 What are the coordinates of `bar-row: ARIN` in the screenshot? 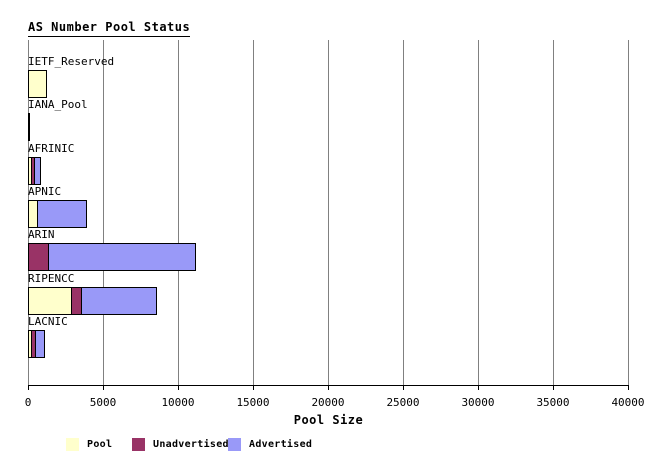 It's located at (112, 250).